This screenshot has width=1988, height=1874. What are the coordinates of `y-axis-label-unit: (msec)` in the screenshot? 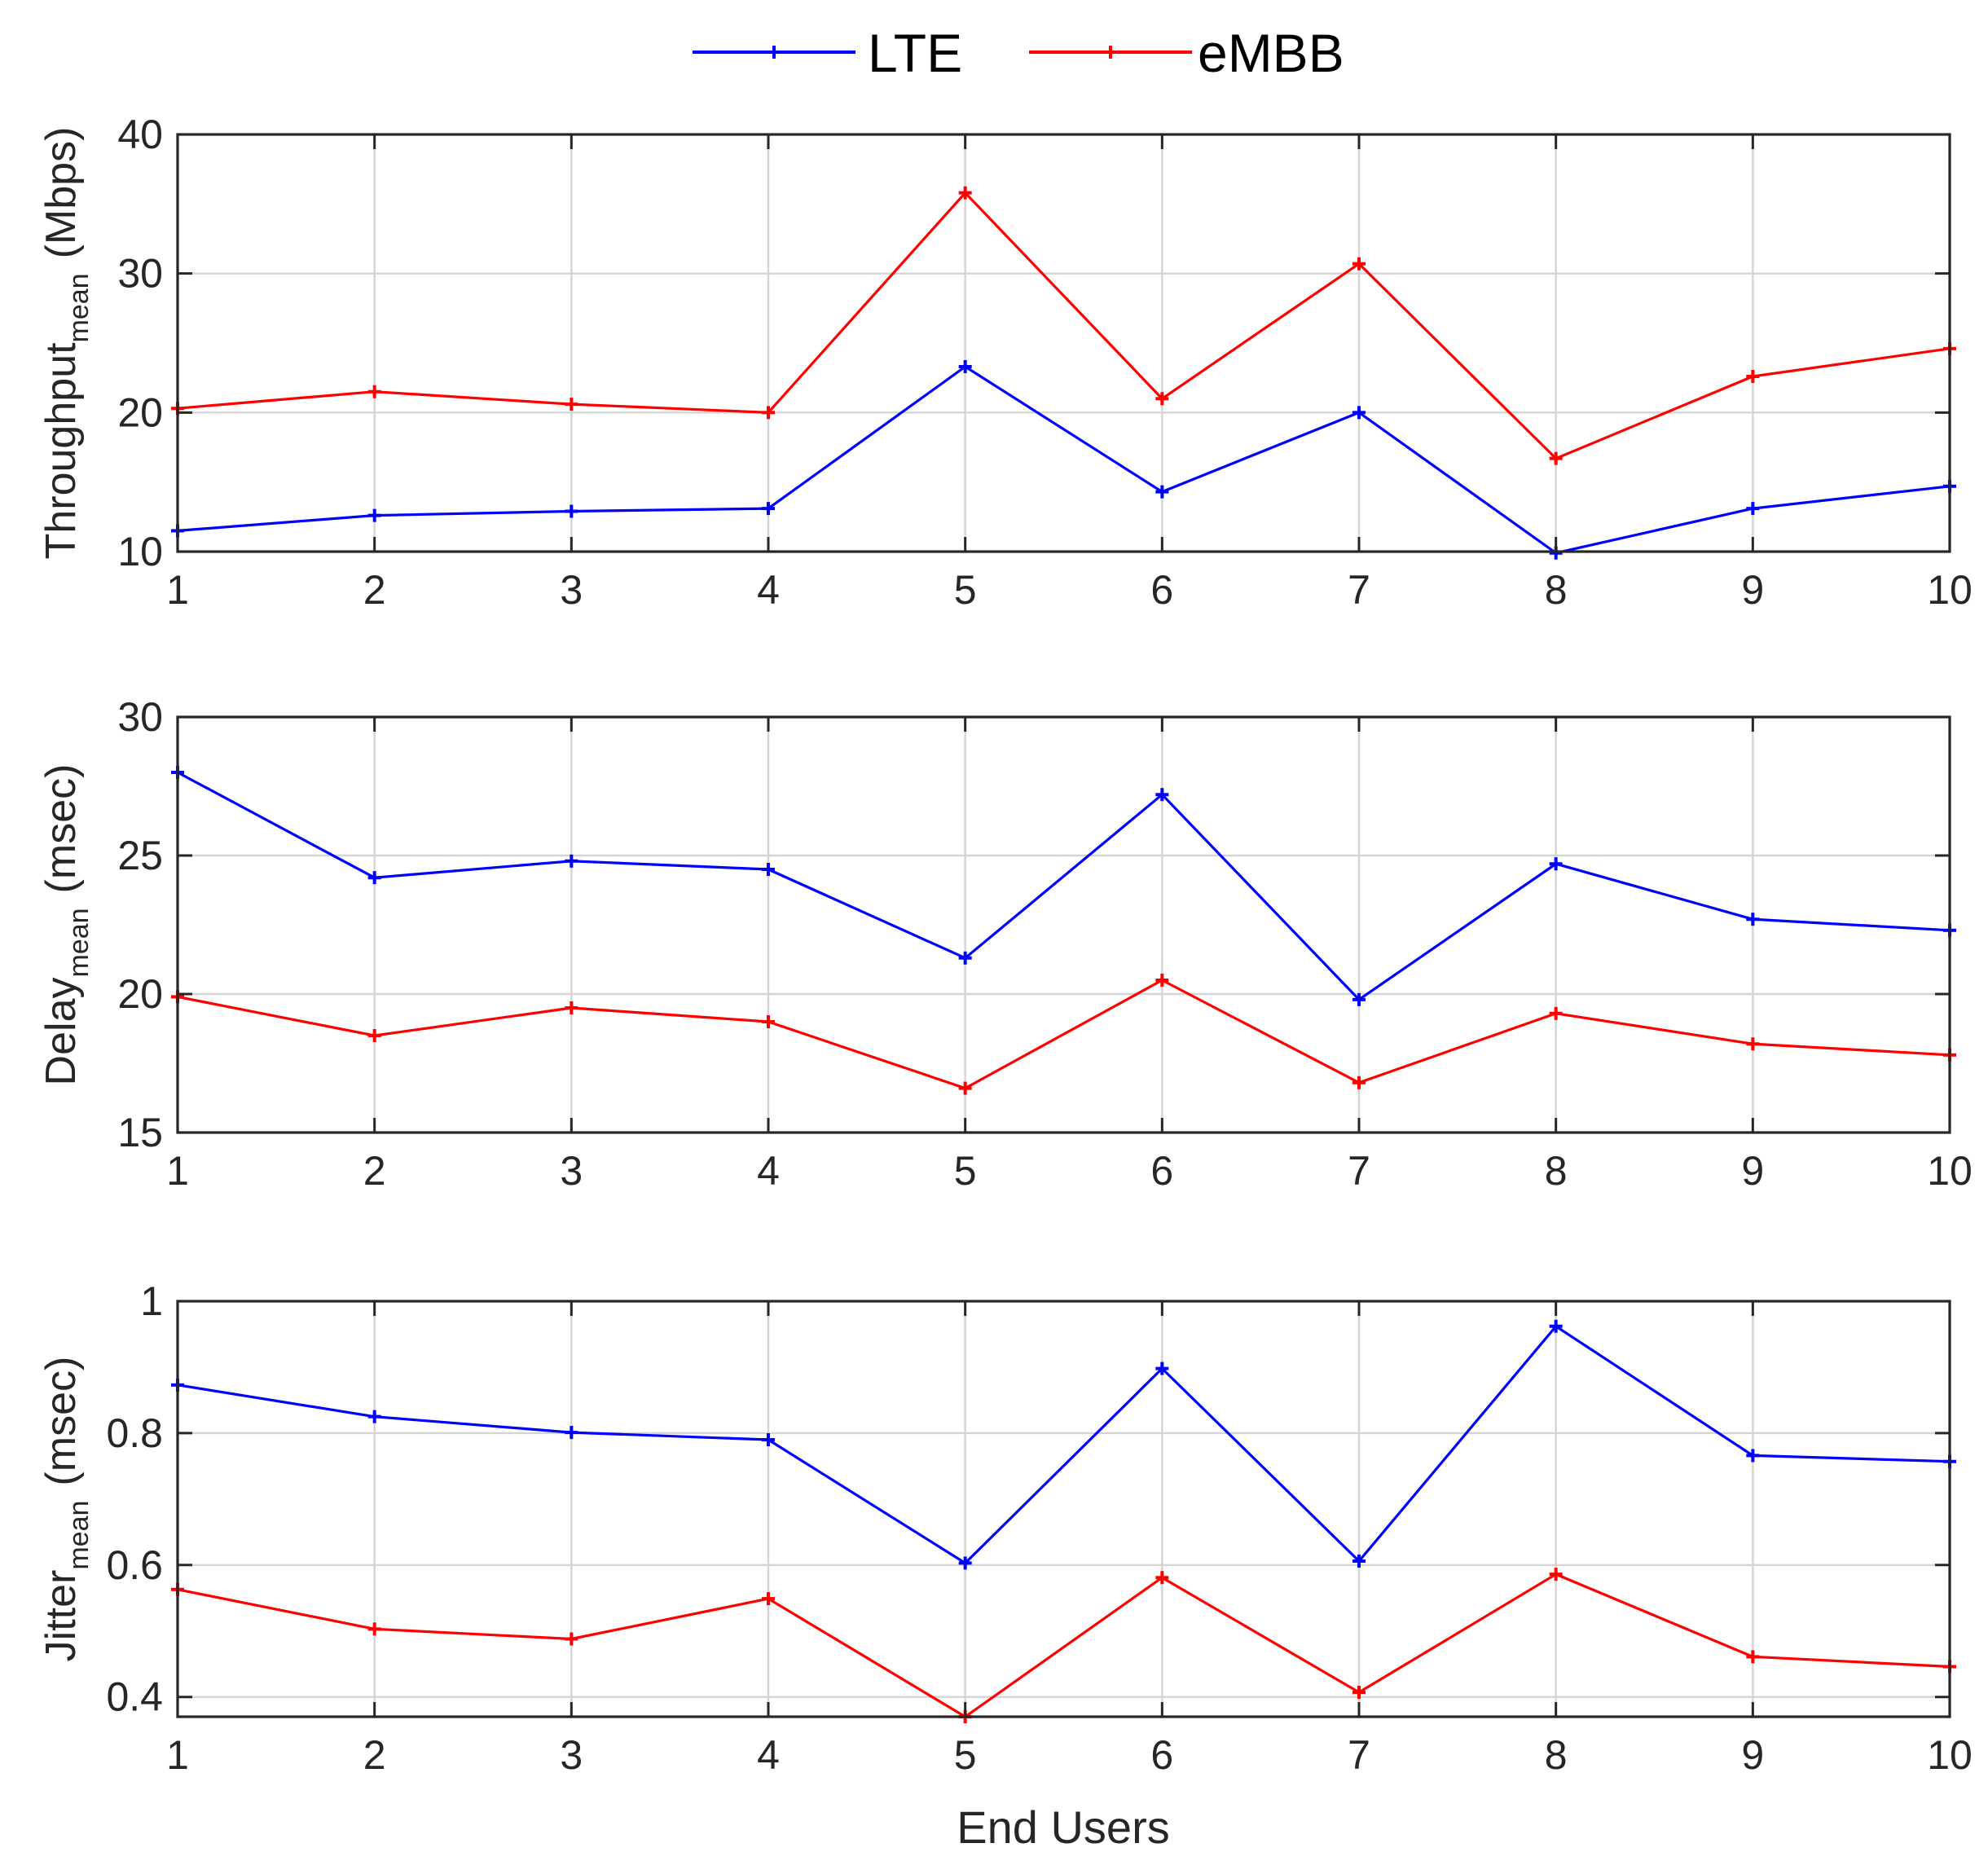 It's located at (61, 829).